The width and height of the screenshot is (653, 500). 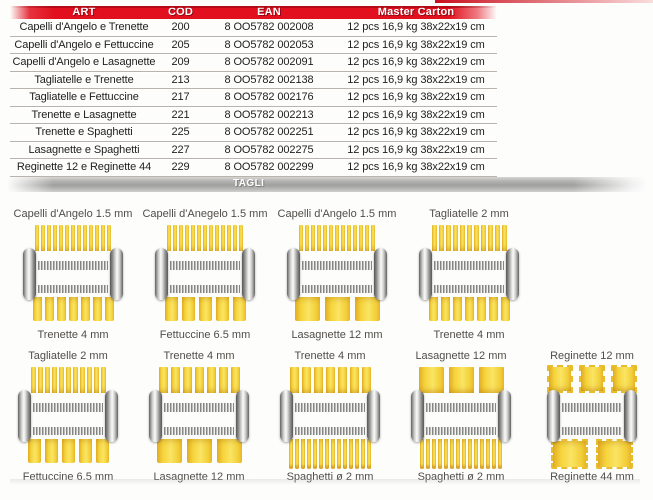 I want to click on machine-card: Capelli d'Angelo 1.5 mm Trenette 4 mm, so click(x=73, y=275).